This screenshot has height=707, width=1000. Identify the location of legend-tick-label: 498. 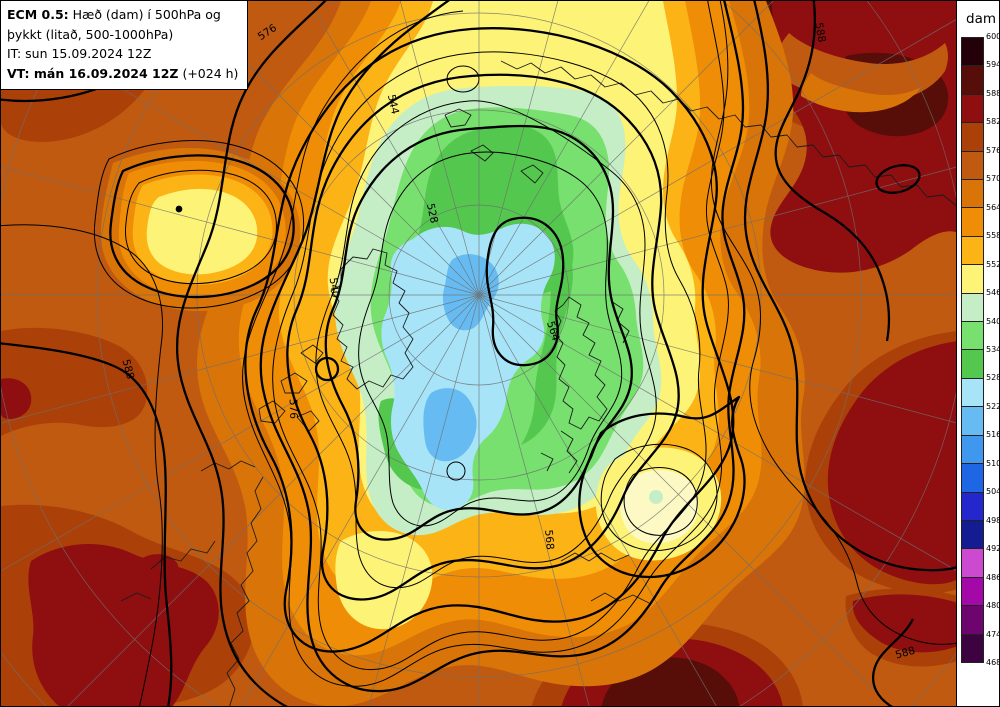
(993, 520).